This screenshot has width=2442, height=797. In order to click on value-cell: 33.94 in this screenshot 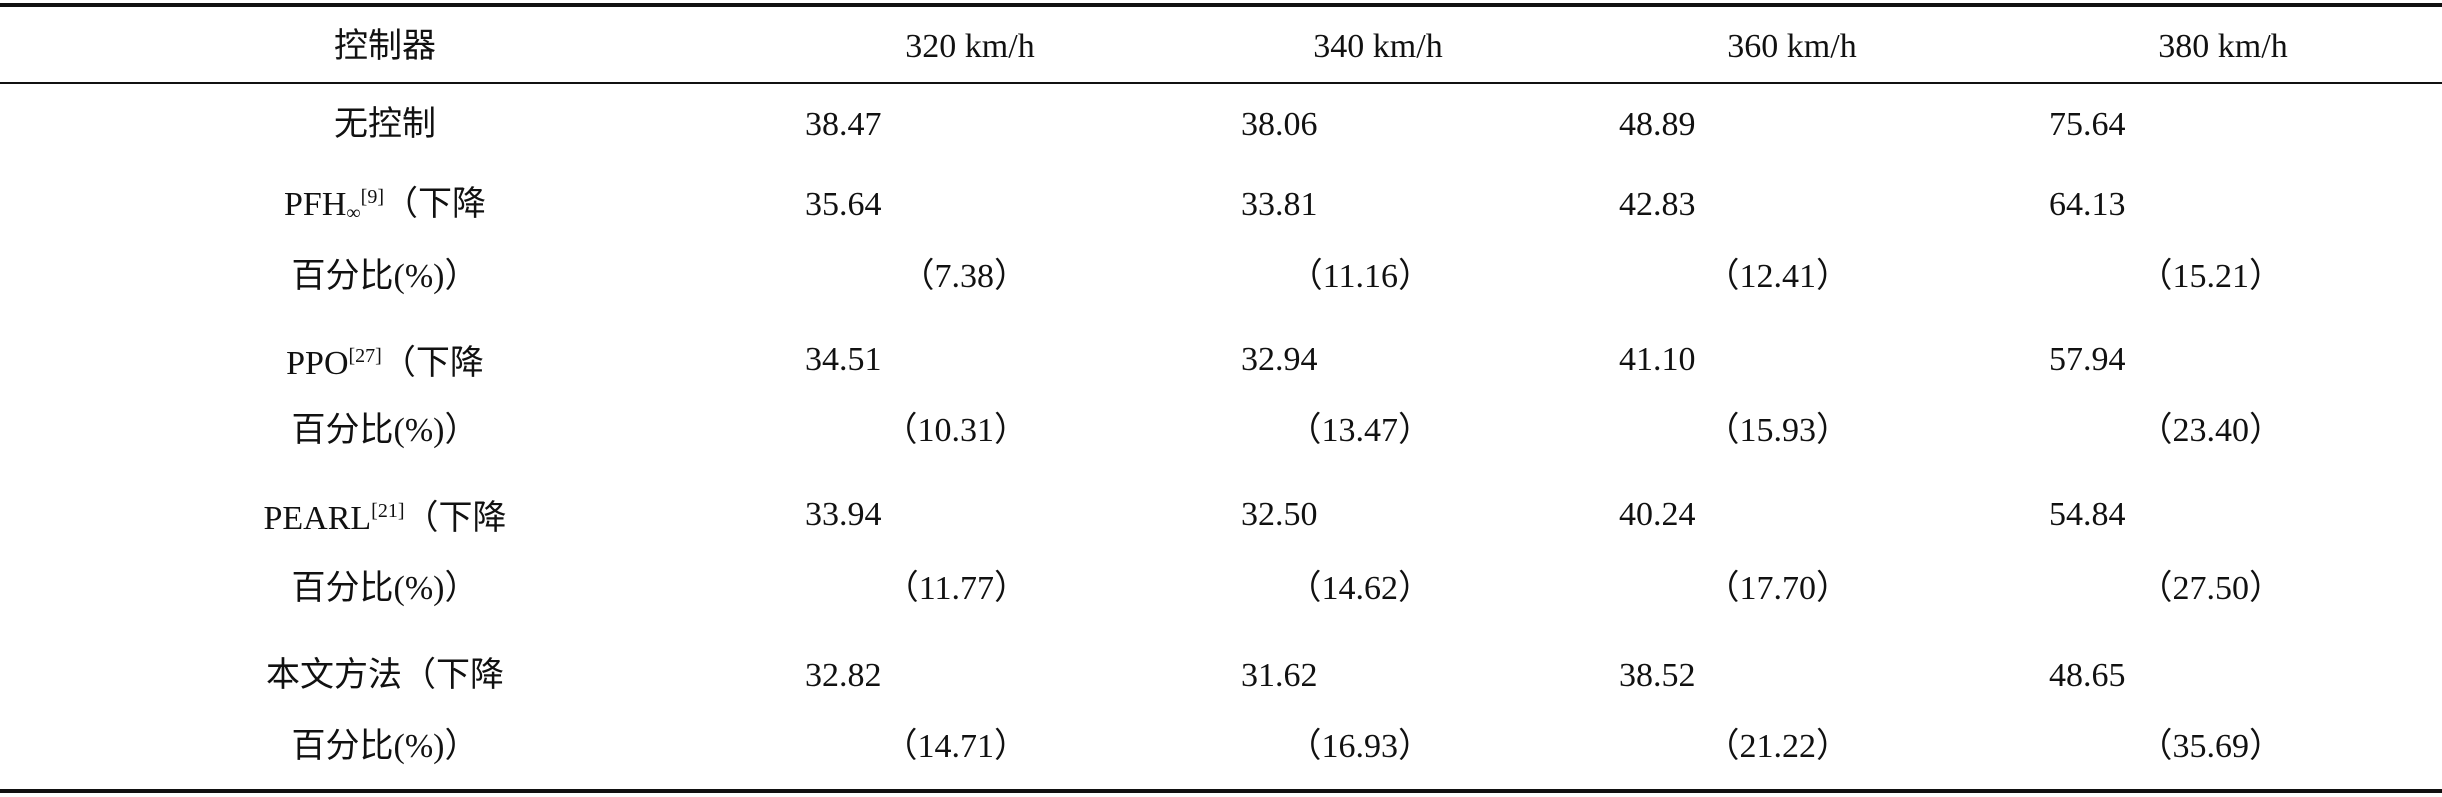, I will do `click(843, 514)`.